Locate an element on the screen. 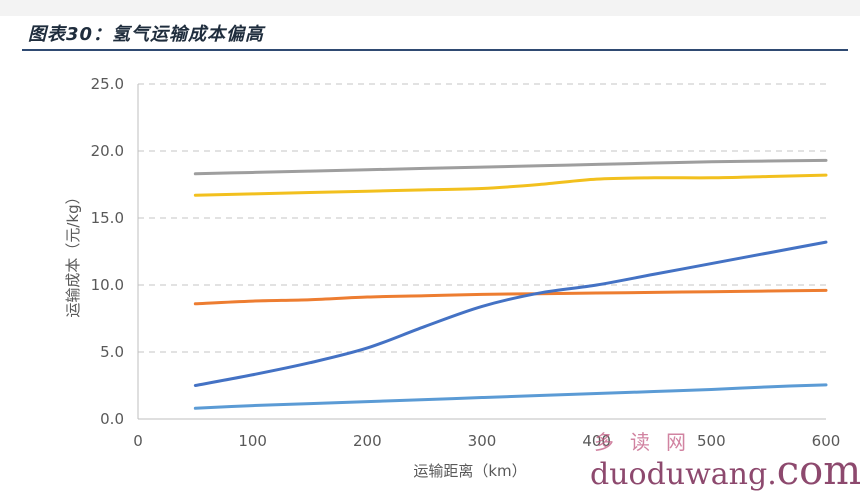  watermark-url: duoduwang.com is located at coordinates (725, 471).